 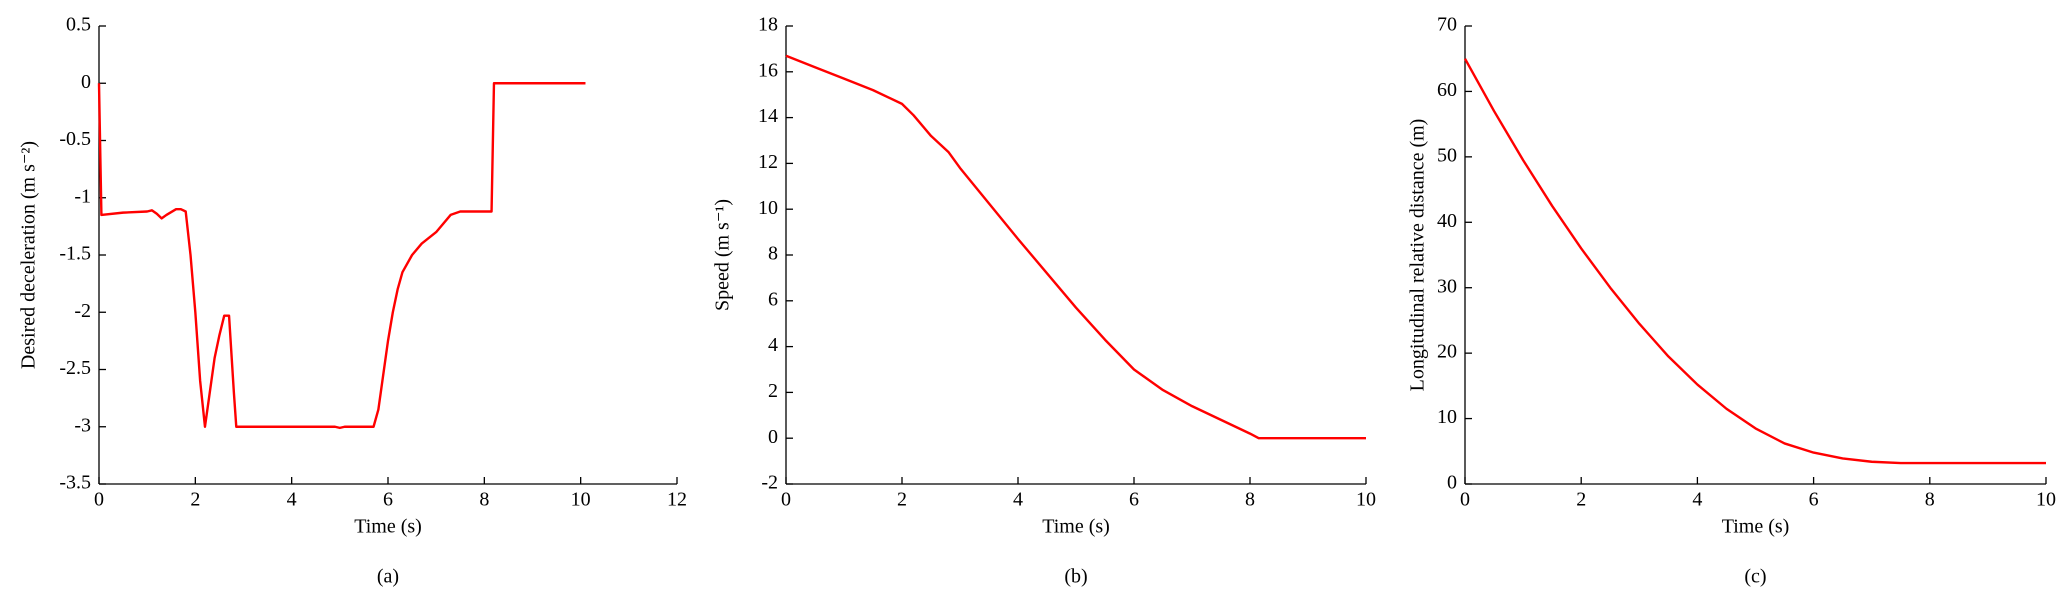 What do you see at coordinates (773, 254) in the screenshot?
I see `y-tick-label: 8` at bounding box center [773, 254].